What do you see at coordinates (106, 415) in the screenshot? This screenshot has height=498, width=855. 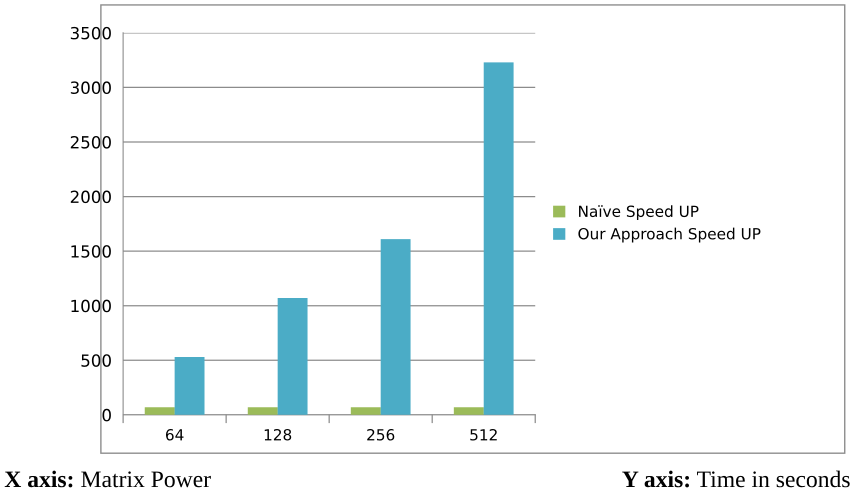 I see `y-tick-label: 0` at bounding box center [106, 415].